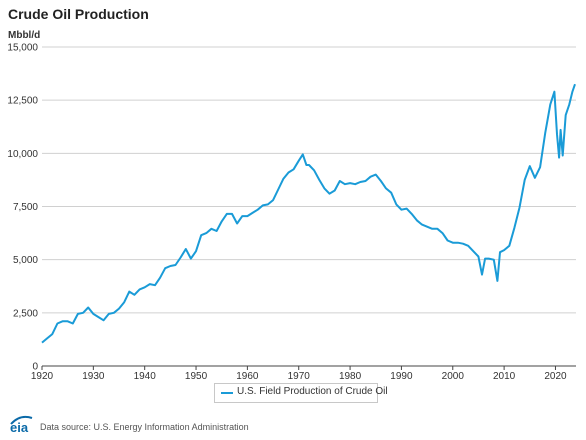 The height and width of the screenshot is (440, 586). What do you see at coordinates (401, 376) in the screenshot?
I see `x-tick-label: 1990` at bounding box center [401, 376].